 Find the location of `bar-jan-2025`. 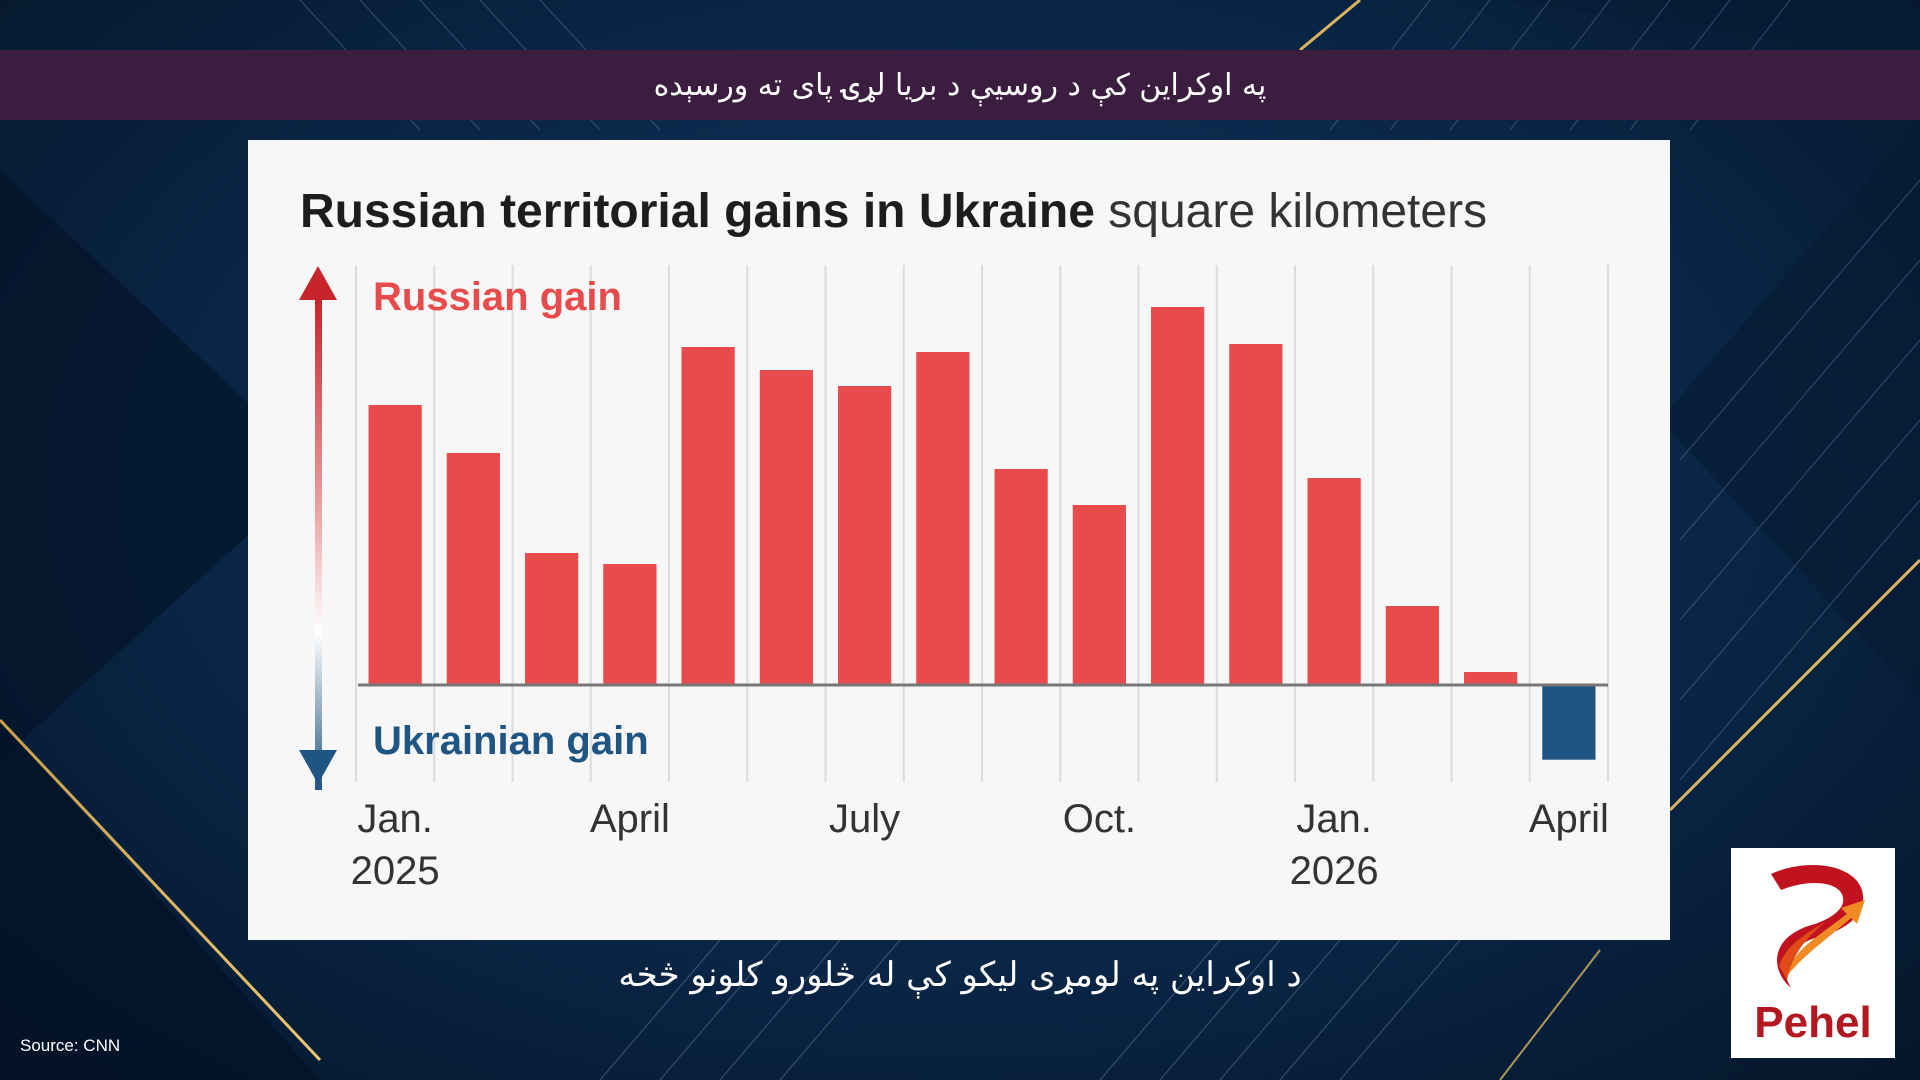

bar-jan-2025 is located at coordinates (395, 545).